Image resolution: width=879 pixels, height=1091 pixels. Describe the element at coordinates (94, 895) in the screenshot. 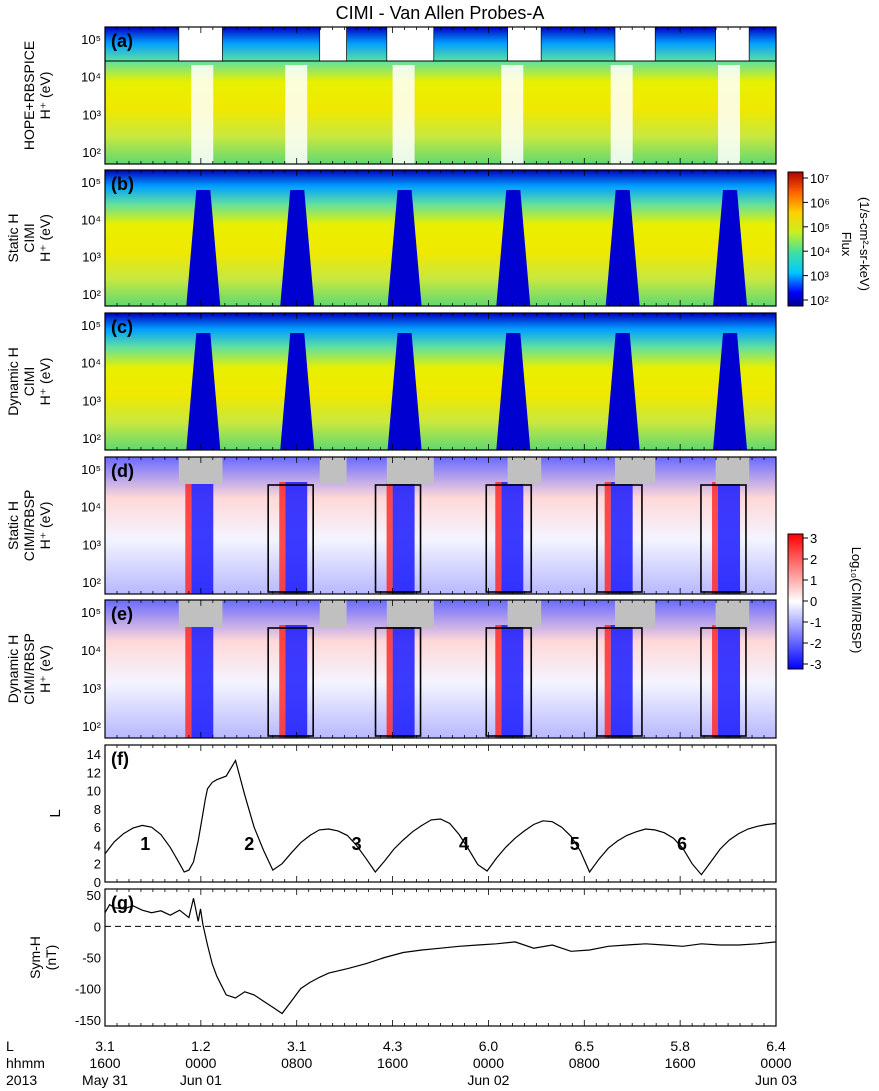

I see `panel-g-ytick: 50` at that location.